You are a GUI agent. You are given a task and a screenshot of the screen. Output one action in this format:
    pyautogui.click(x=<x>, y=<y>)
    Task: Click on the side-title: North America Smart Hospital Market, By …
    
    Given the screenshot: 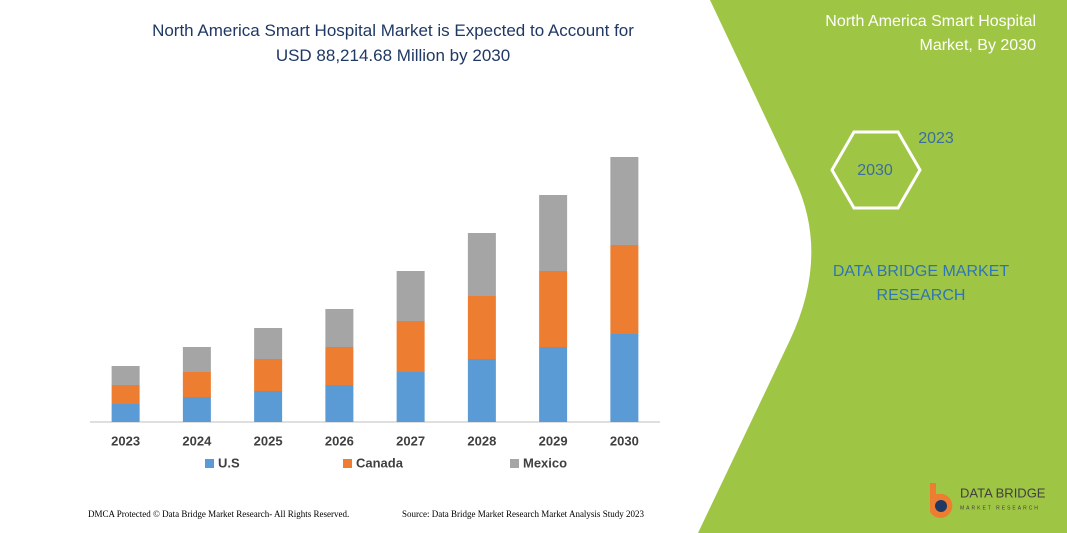 What is the action you would take?
    pyautogui.click(x=930, y=33)
    